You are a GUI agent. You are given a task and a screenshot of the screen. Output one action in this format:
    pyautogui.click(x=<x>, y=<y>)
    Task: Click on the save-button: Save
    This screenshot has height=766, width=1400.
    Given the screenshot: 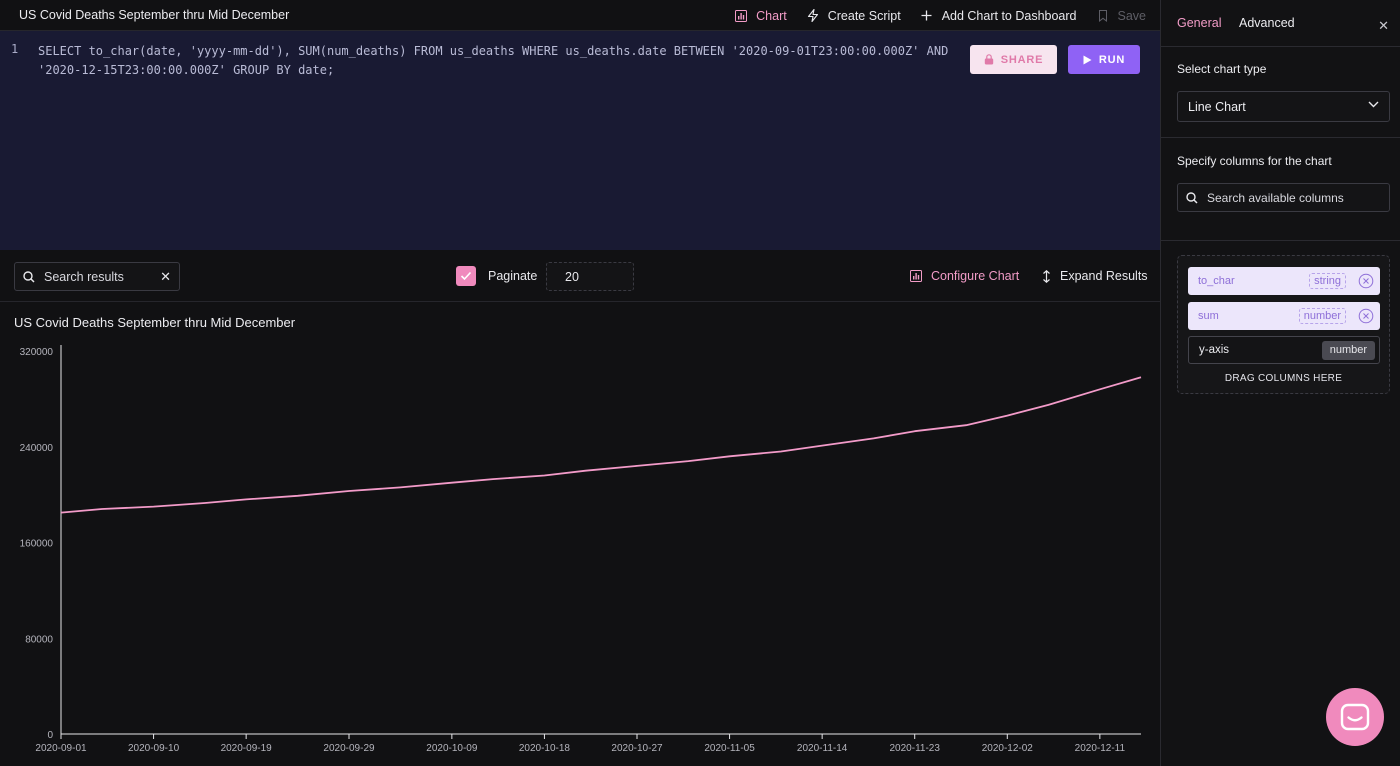 What is the action you would take?
    pyautogui.click(x=1121, y=15)
    